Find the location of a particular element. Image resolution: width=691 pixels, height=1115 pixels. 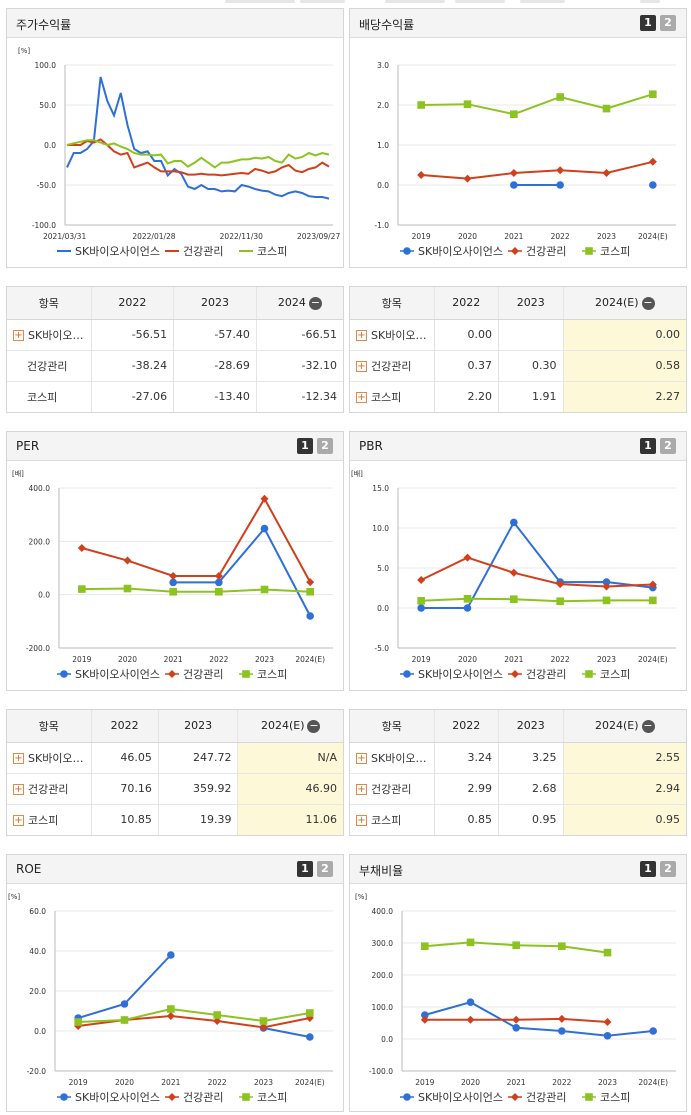

cell: 70.16 is located at coordinates (124, 789).